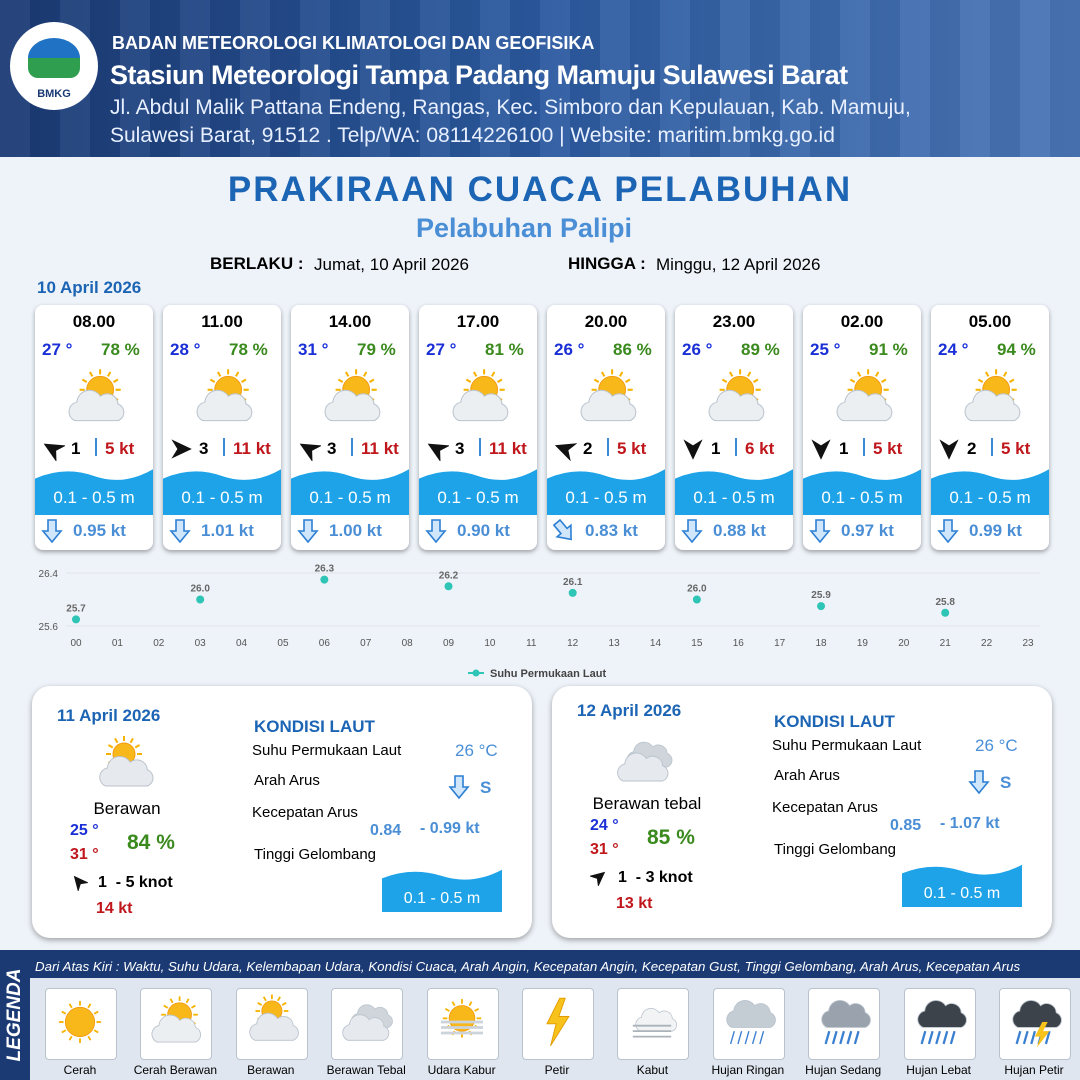 This screenshot has height=1080, width=1080. Describe the element at coordinates (835, 849) in the screenshot. I see `sea-label: Tinggi Gelombang` at that location.